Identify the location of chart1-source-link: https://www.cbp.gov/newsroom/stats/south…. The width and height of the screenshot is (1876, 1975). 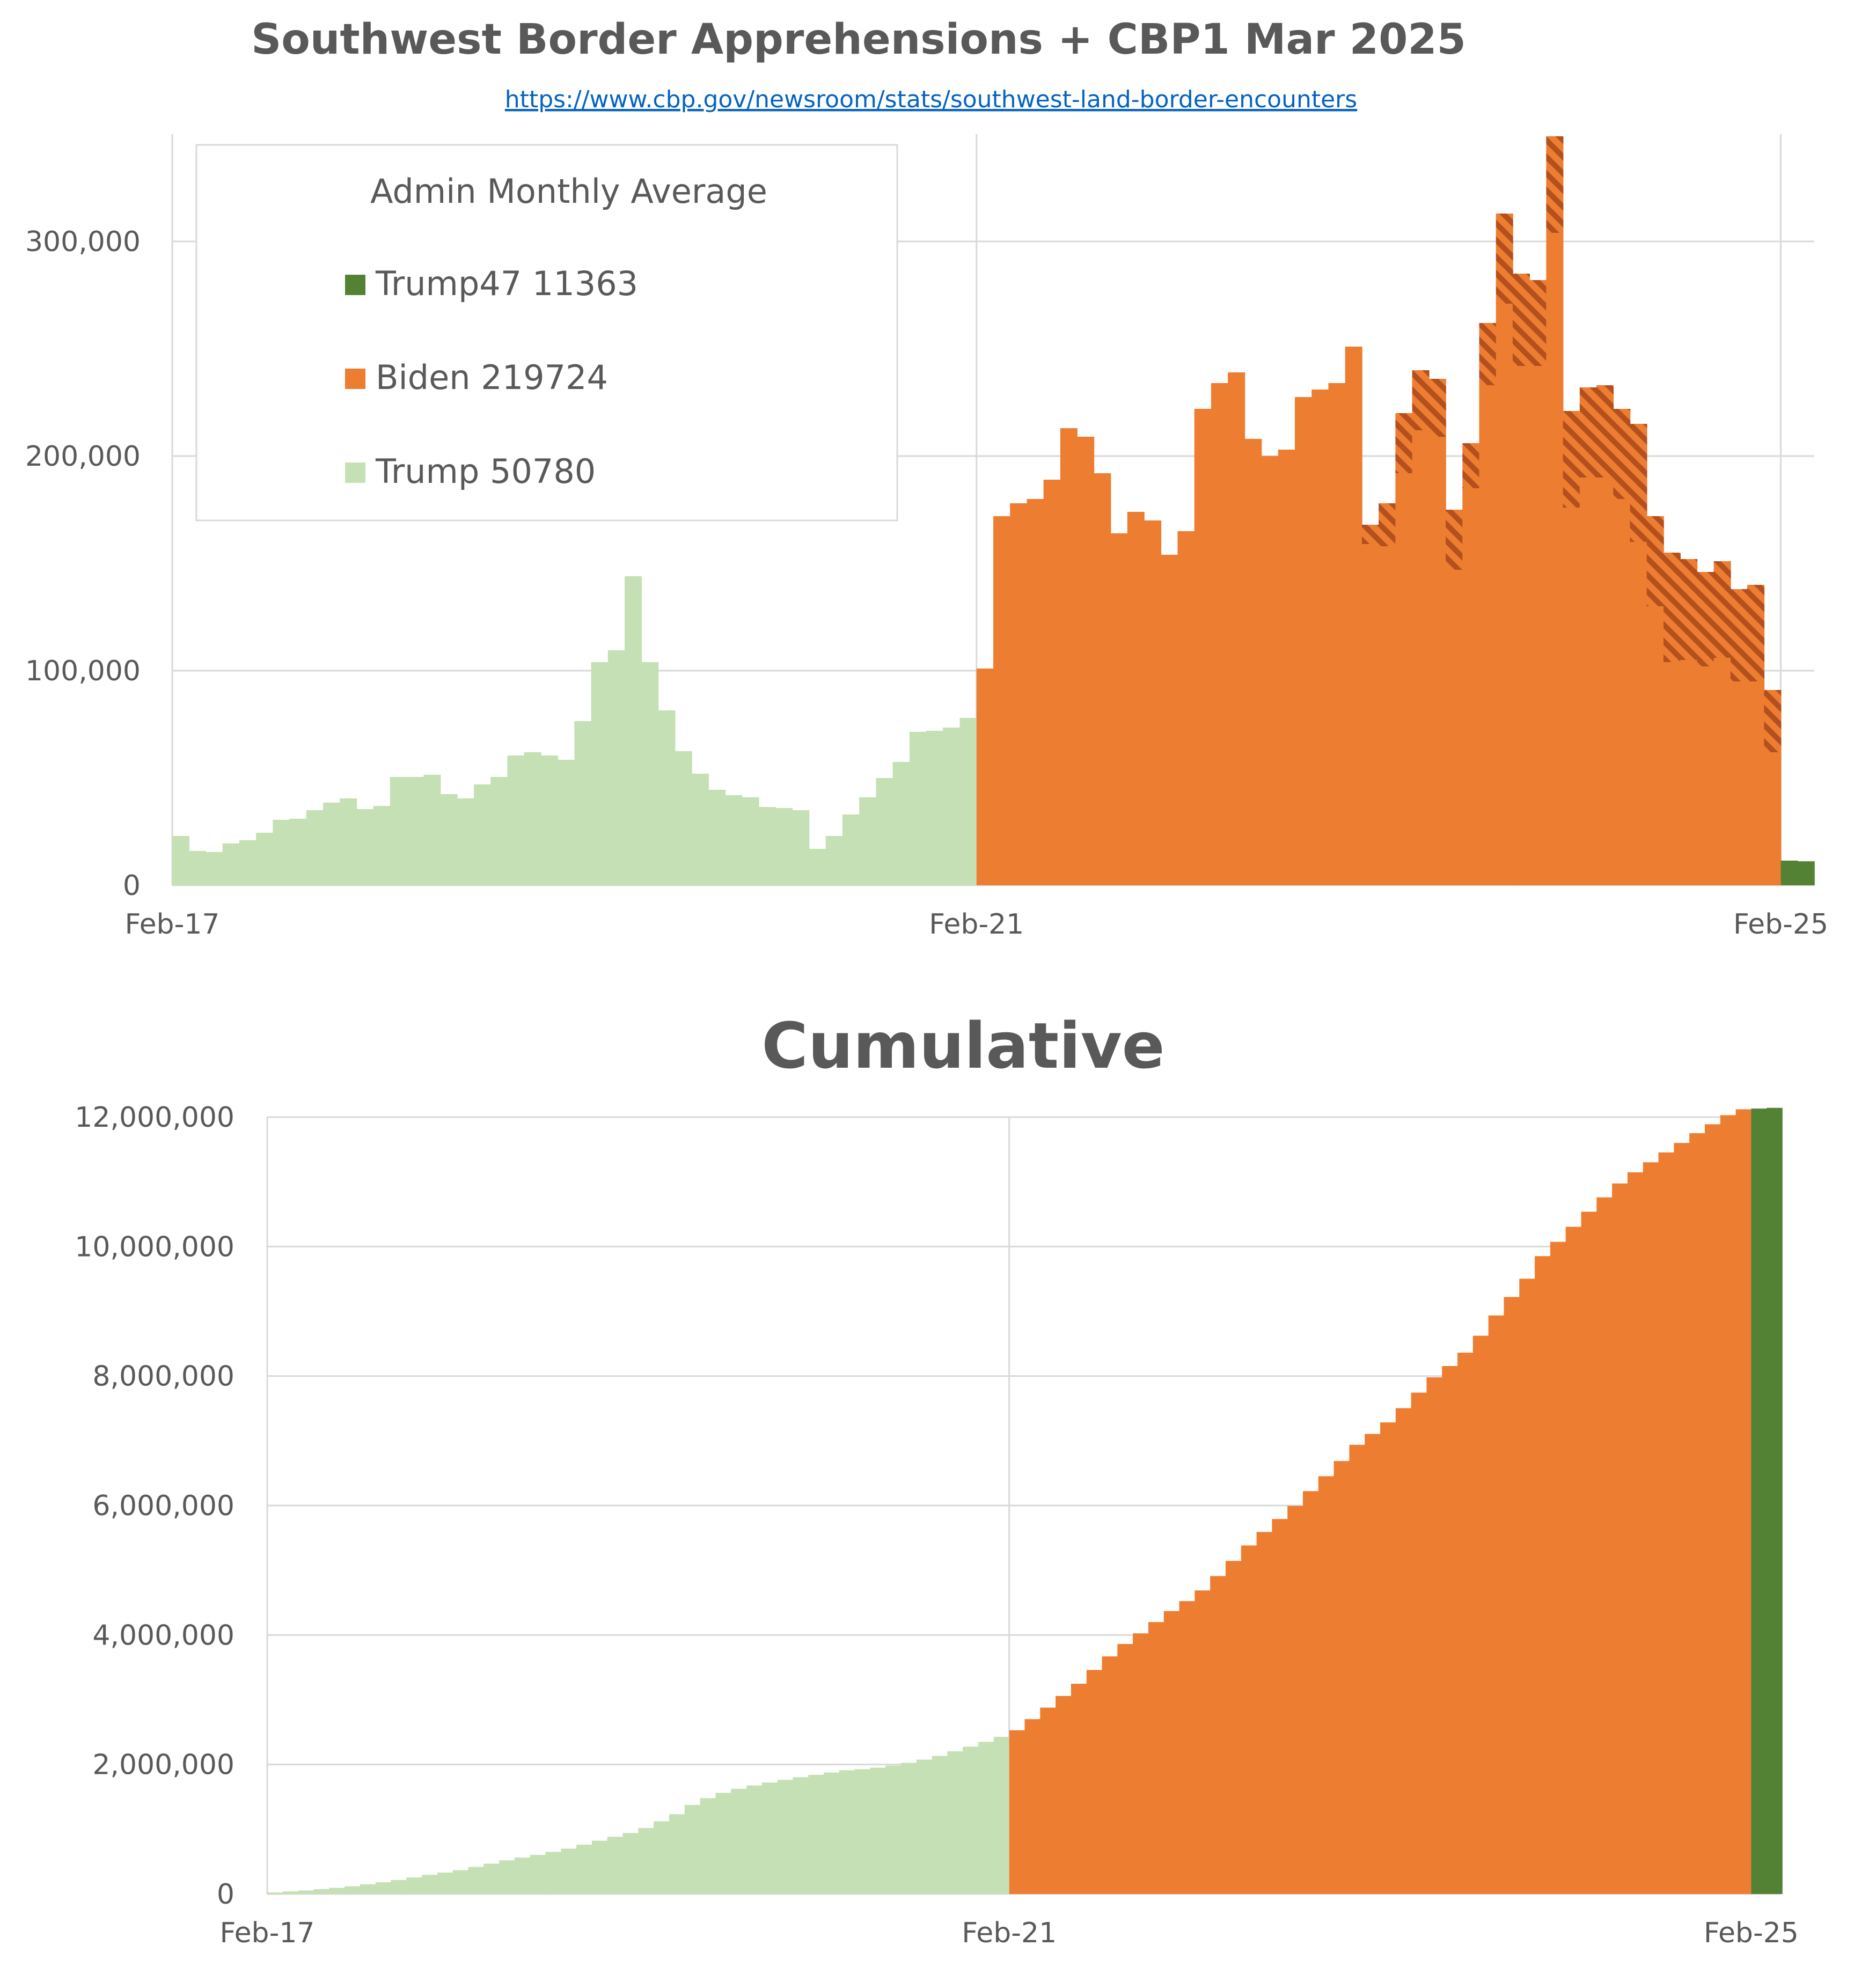
(931, 99).